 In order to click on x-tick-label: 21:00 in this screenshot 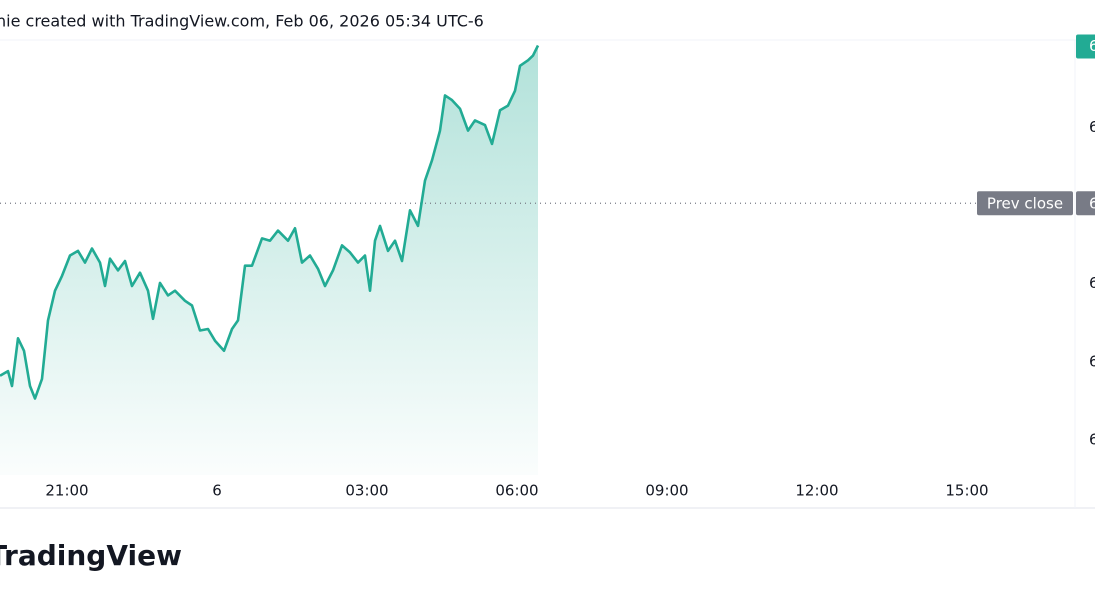, I will do `click(66, 491)`.